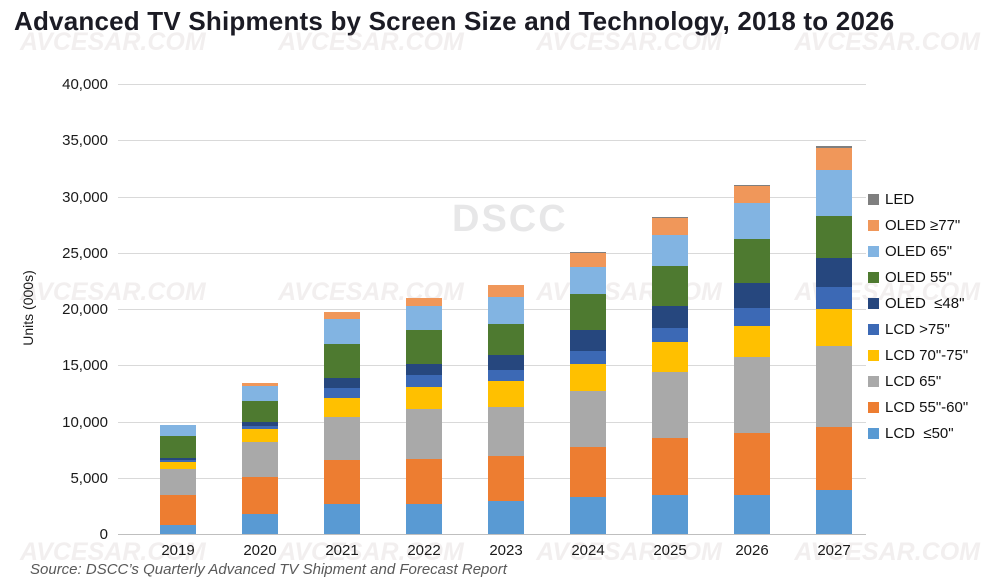  I want to click on bar-2026, so click(752, 359).